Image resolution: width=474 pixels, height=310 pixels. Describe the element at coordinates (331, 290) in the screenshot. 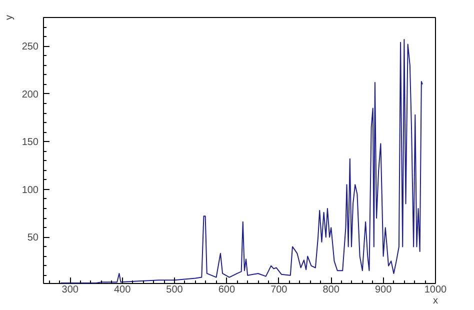

I see `x-tick-label: 800` at that location.